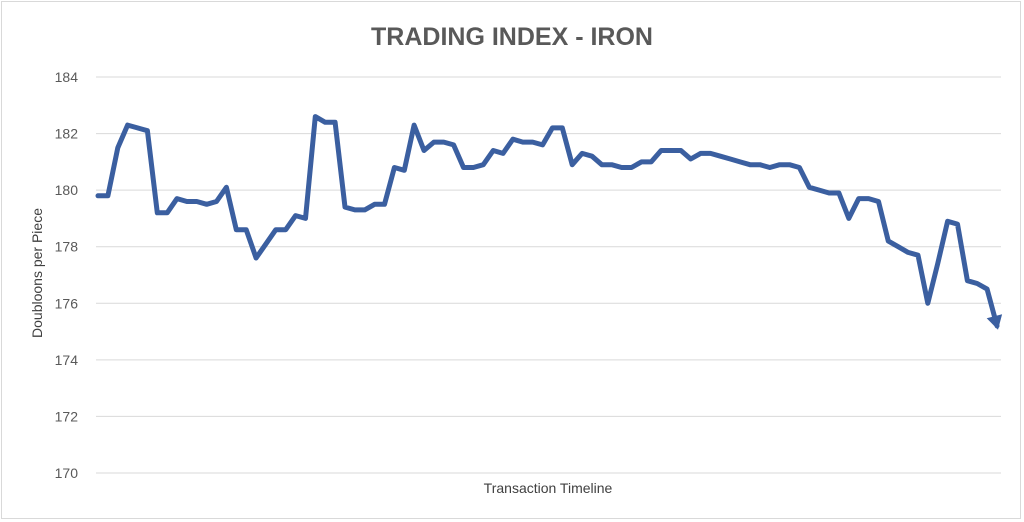 This screenshot has width=1024, height=522. What do you see at coordinates (37, 273) in the screenshot?
I see `y-axis-label: Doubloons per Piece` at bounding box center [37, 273].